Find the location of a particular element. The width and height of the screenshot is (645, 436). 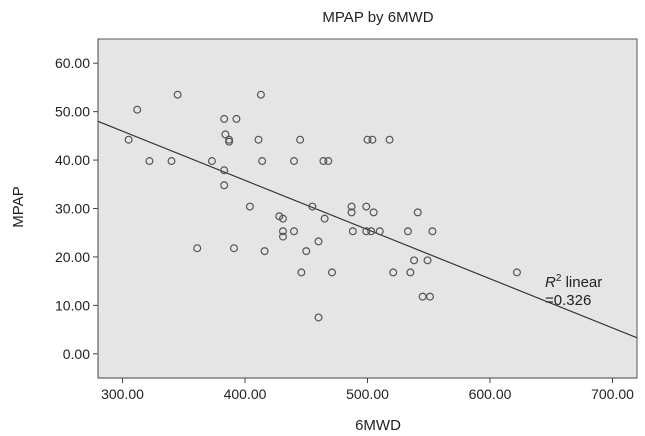

x-tick-label: 700.00 is located at coordinates (612, 394).